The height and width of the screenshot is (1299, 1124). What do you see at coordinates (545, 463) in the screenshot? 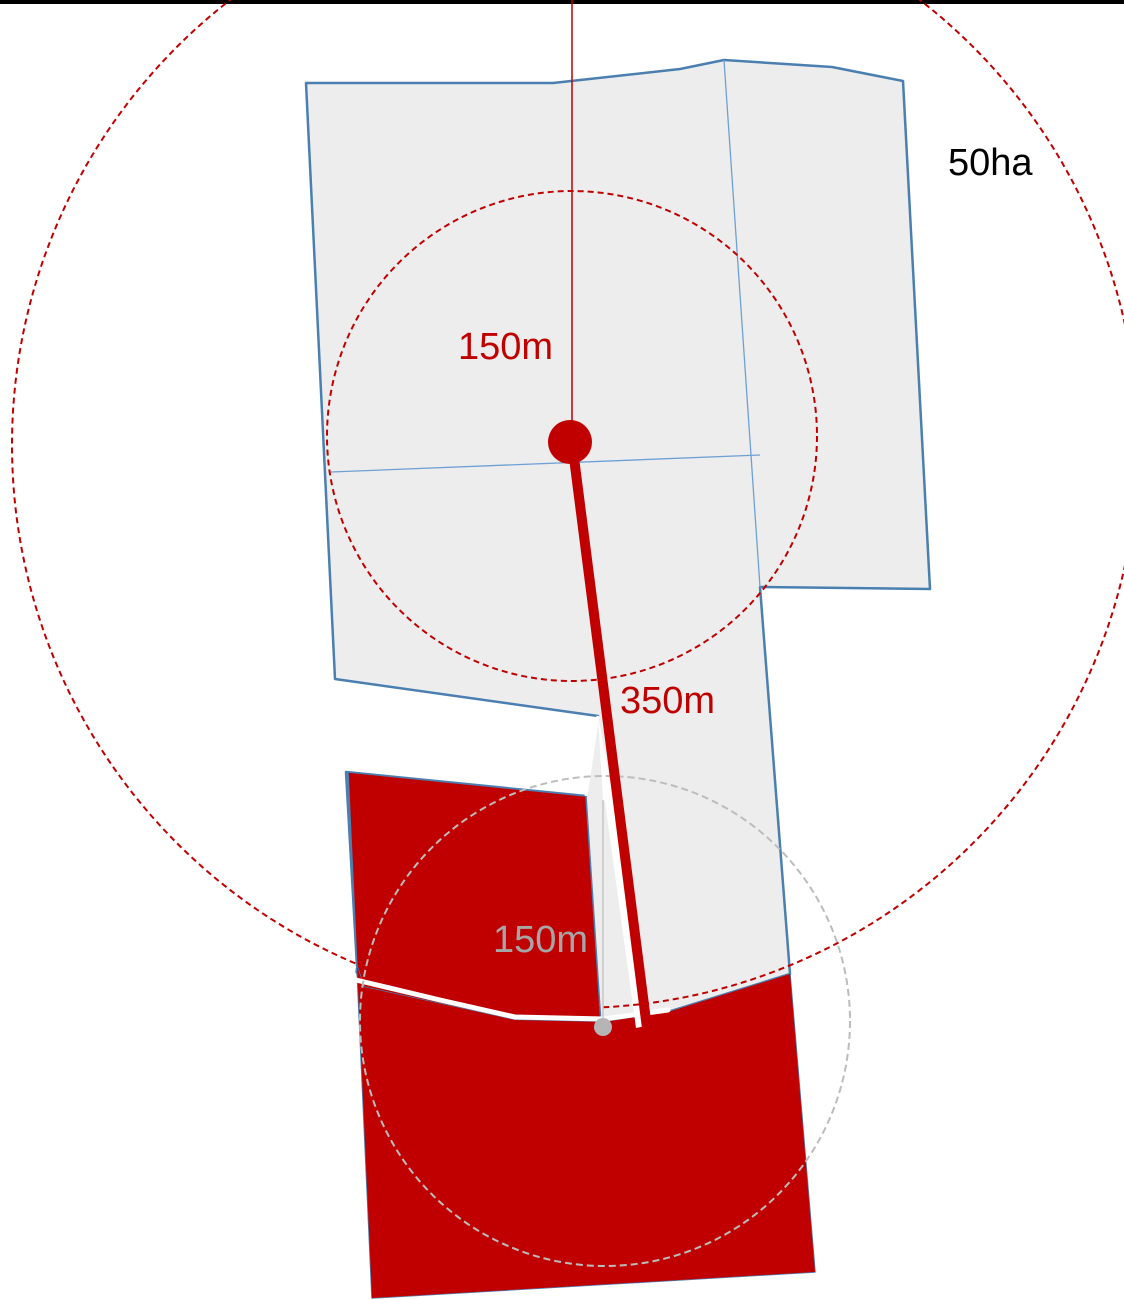
I see `parcel-division-horizontal` at bounding box center [545, 463].